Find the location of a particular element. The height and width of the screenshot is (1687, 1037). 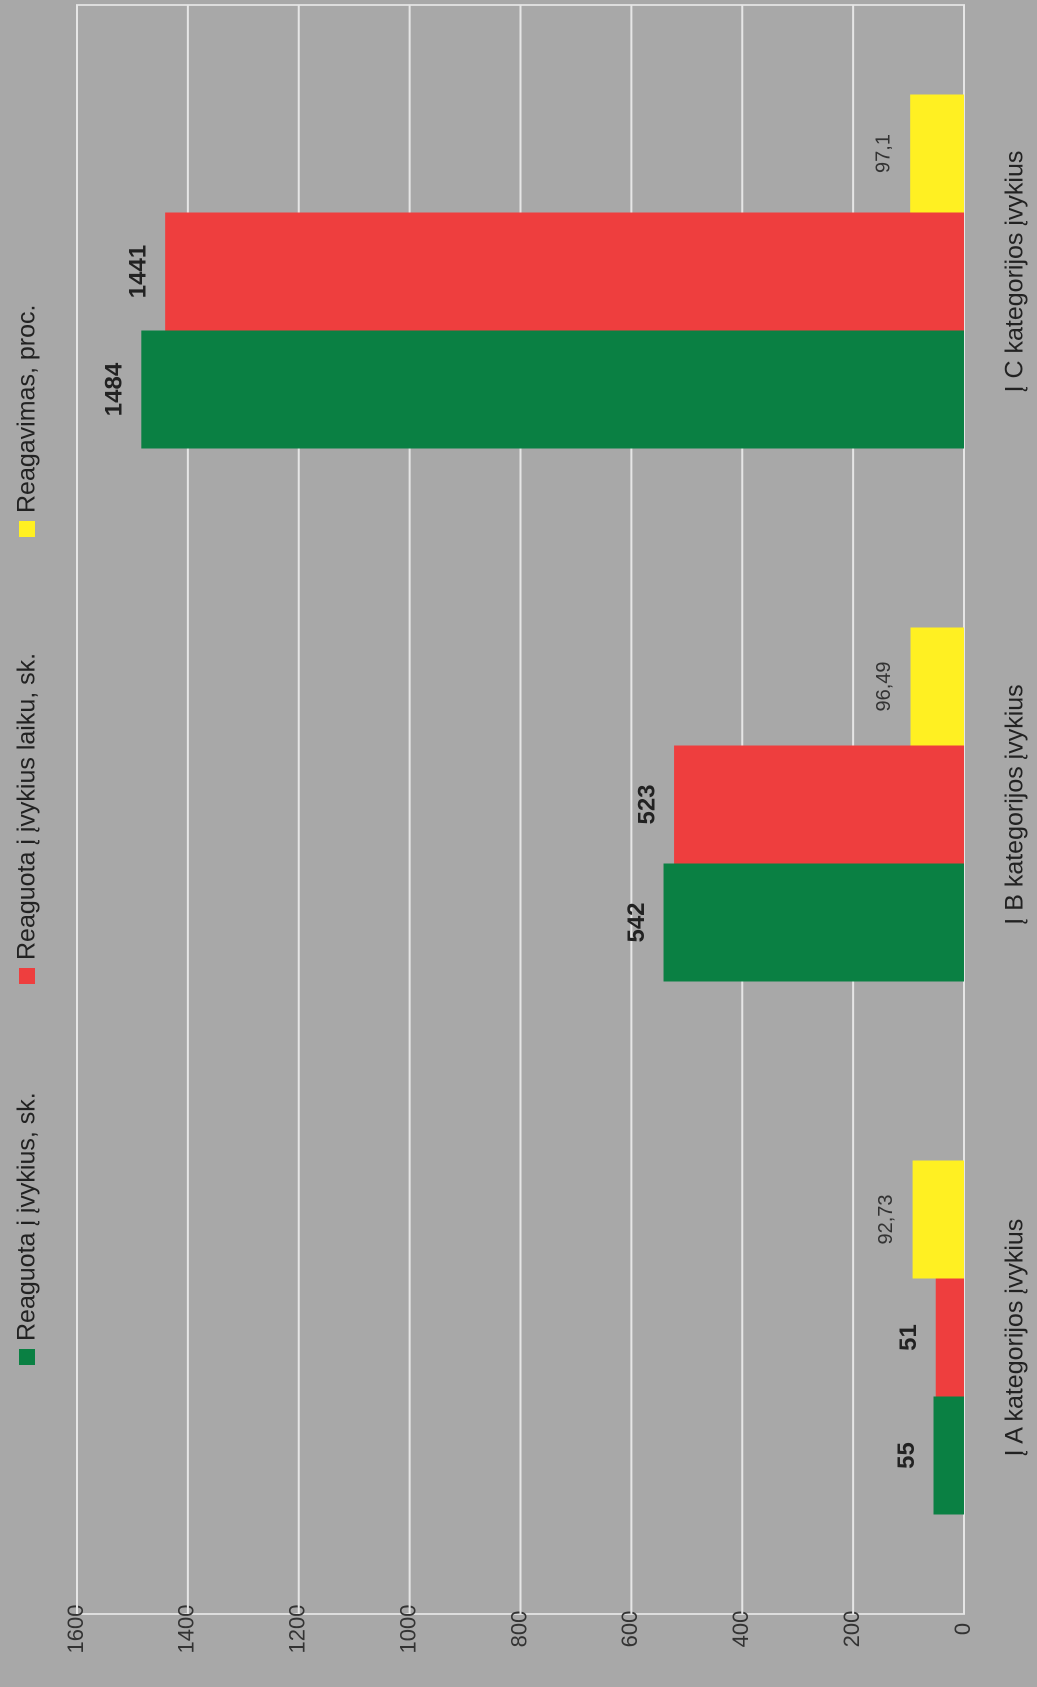

data-label: 1484 is located at coordinates (114, 389).